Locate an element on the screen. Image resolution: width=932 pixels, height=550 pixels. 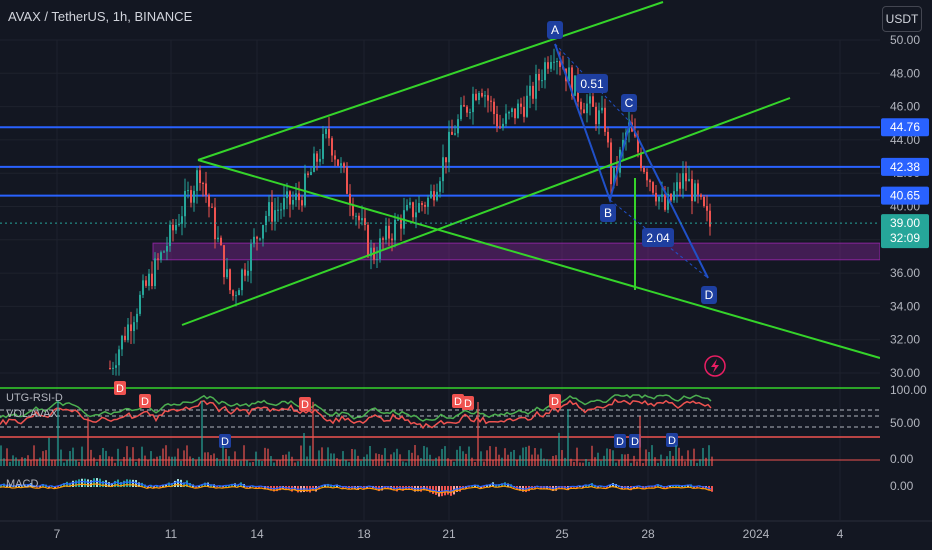
price-level-badge is located at coordinates (905, 127).